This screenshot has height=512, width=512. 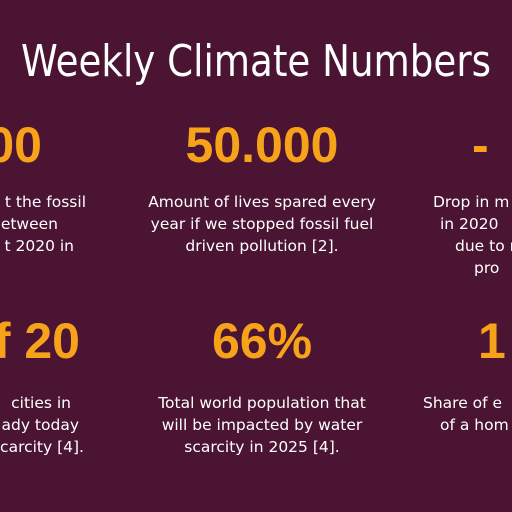 I want to click on stat-description: t 2020 in, so click(x=39, y=246).